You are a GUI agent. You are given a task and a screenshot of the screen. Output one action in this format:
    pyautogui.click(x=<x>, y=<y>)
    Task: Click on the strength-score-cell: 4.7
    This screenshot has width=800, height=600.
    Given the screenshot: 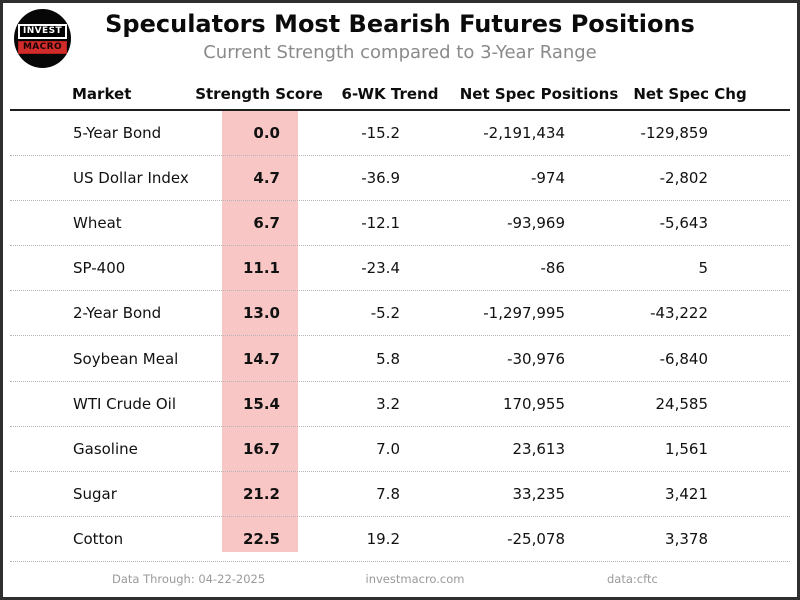 What is the action you would take?
    pyautogui.click(x=266, y=178)
    